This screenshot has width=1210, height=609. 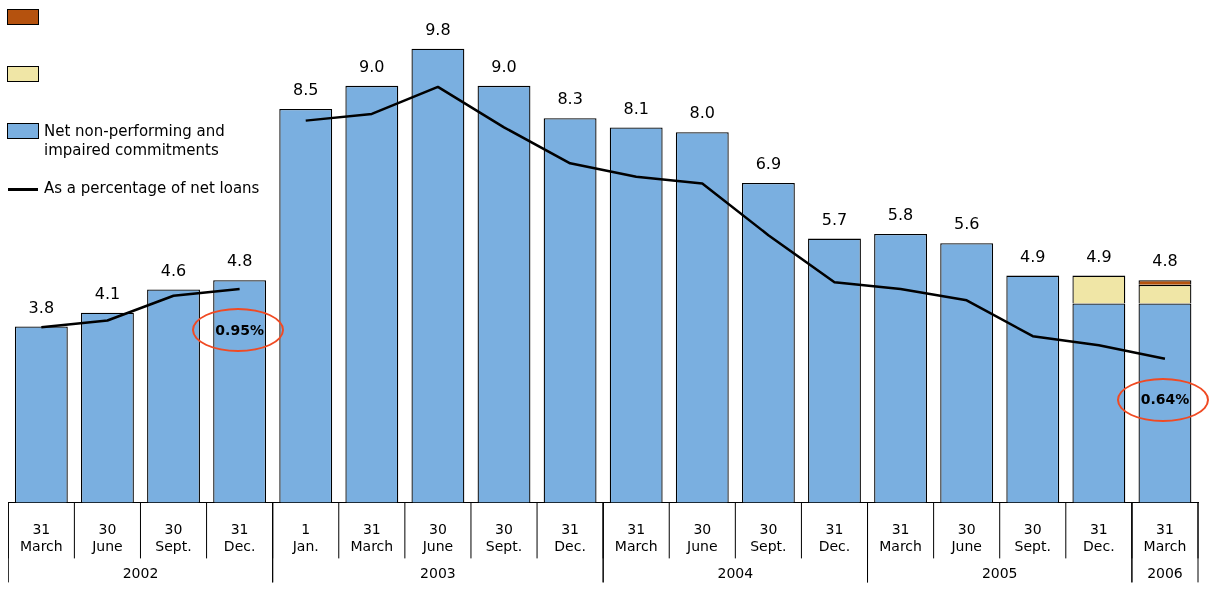 What do you see at coordinates (107, 293) in the screenshot?
I see `data-label: 4.1` at bounding box center [107, 293].